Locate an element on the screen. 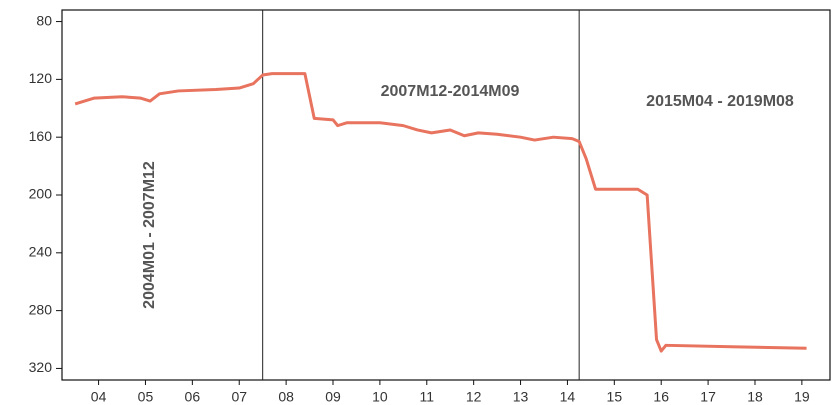 The width and height of the screenshot is (834, 405). x-tick-label: 08 is located at coordinates (286, 397).